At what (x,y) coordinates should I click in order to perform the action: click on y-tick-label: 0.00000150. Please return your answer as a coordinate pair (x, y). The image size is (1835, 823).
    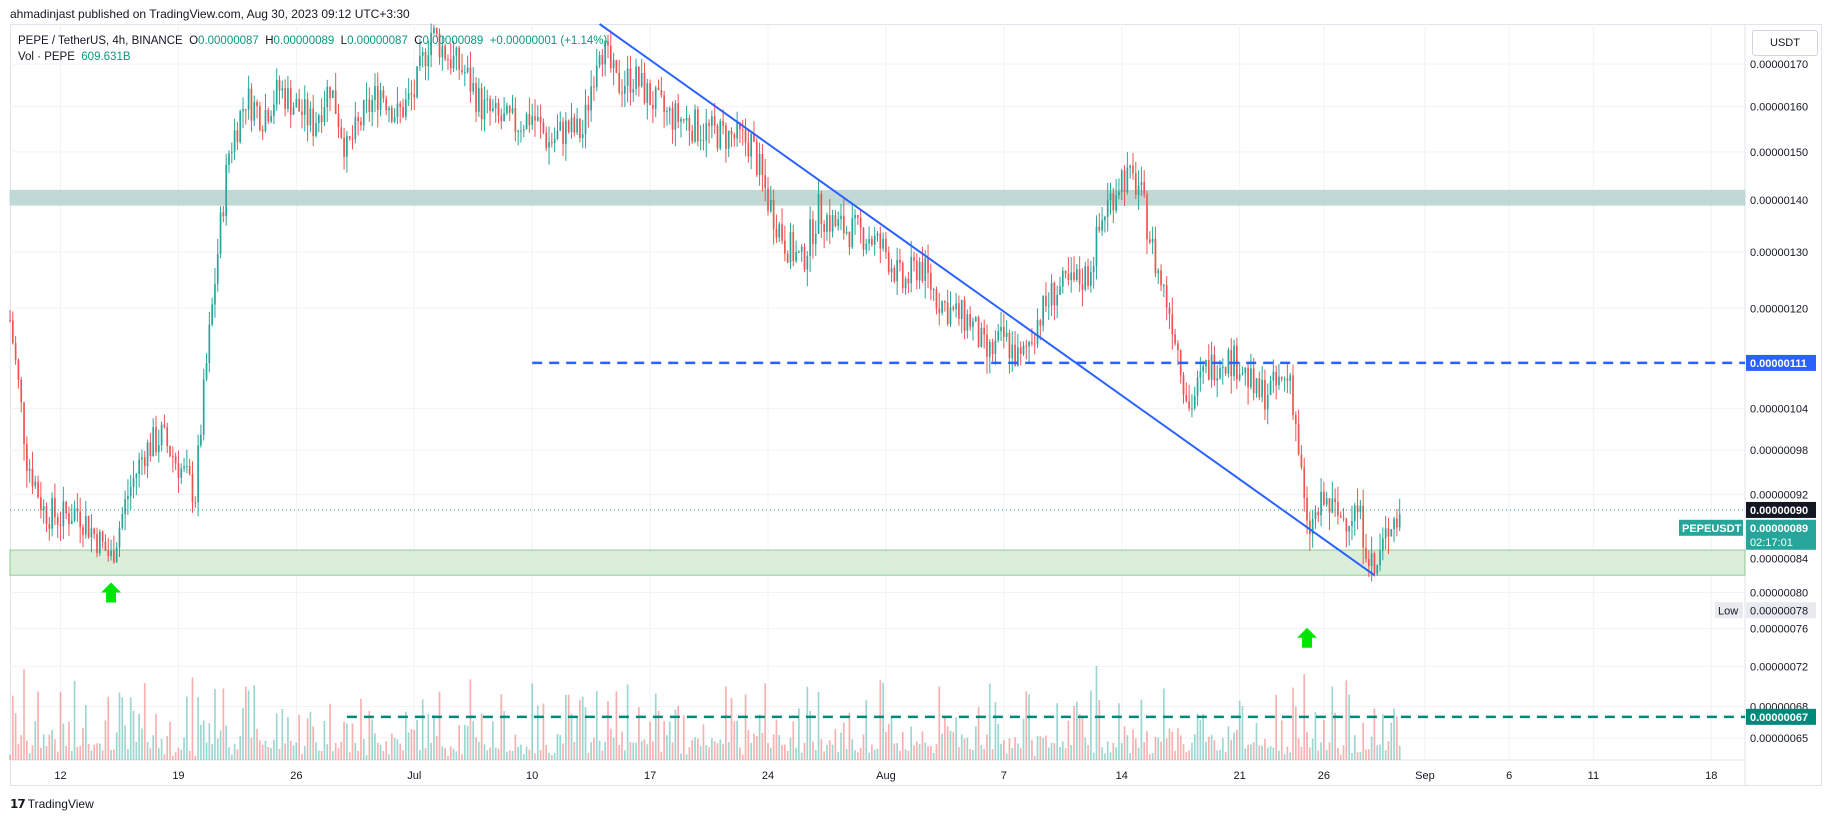
    Looking at the image, I should click on (1779, 153).